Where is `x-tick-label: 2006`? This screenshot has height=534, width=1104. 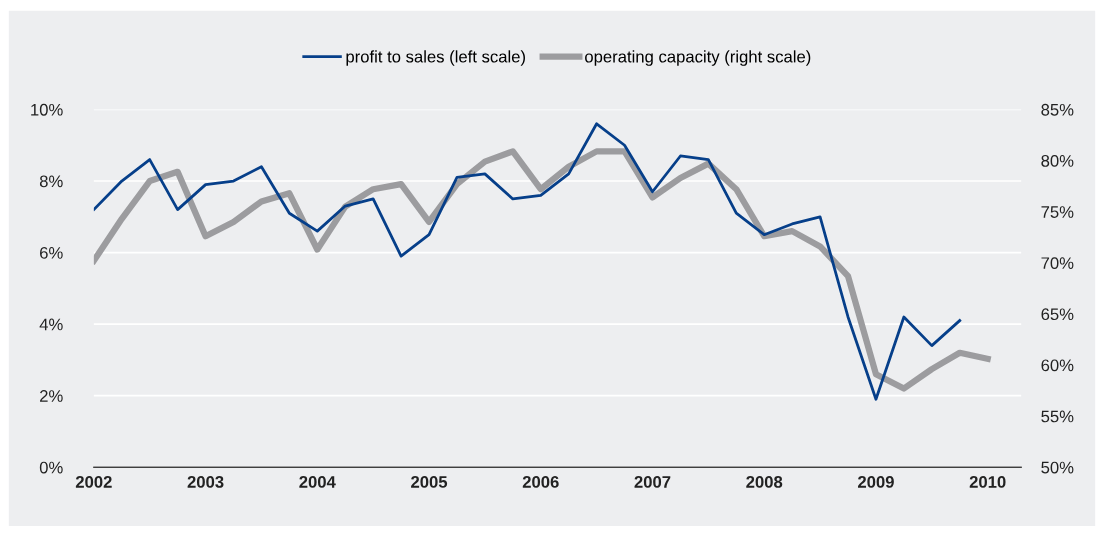
x-tick-label: 2006 is located at coordinates (540, 482).